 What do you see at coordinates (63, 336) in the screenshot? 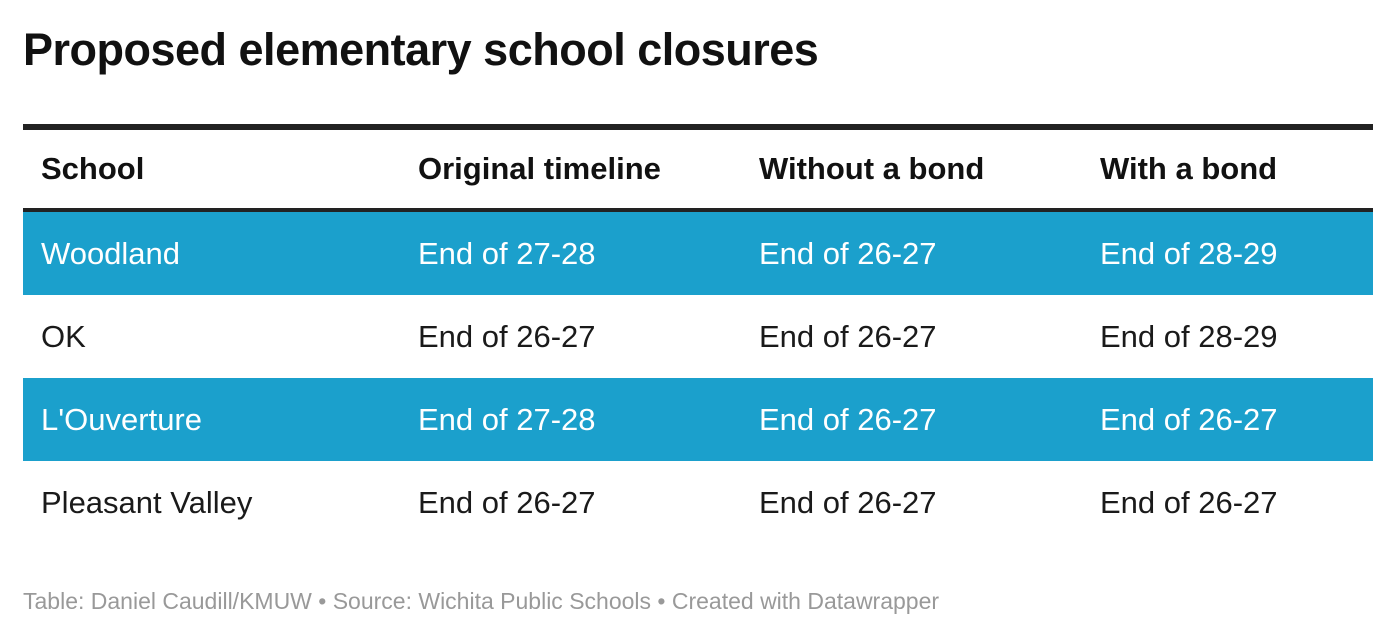
I see `cell-school: OK` at bounding box center [63, 336].